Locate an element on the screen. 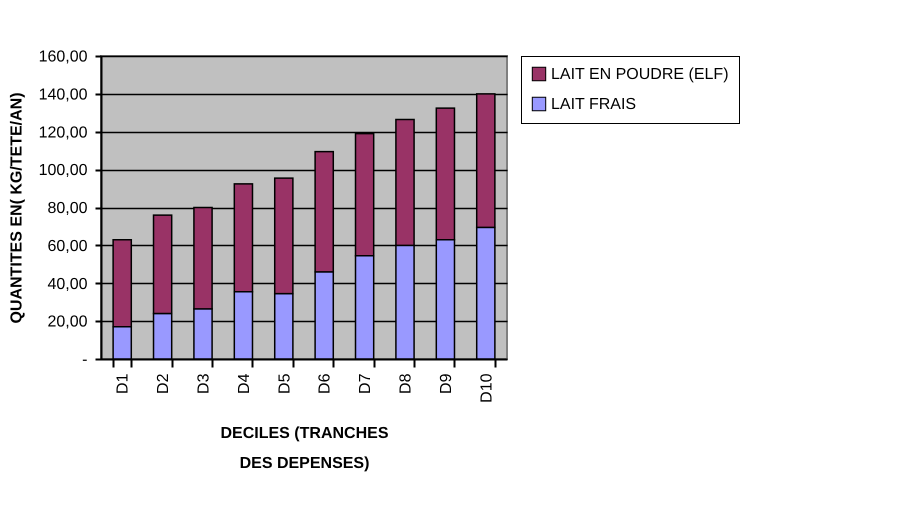  x-tick-label: D1 is located at coordinates (123, 383).